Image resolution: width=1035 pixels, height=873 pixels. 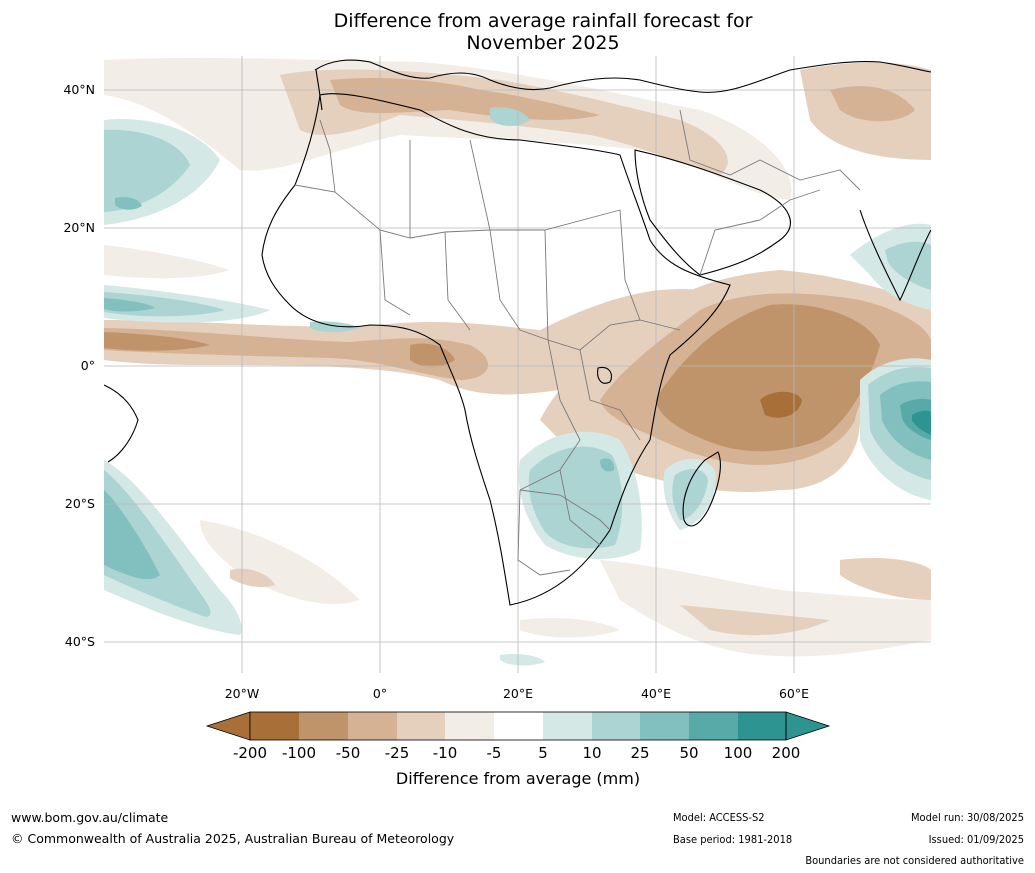 What do you see at coordinates (242, 693) in the screenshot?
I see `lon-label-20w: 20°W` at bounding box center [242, 693].